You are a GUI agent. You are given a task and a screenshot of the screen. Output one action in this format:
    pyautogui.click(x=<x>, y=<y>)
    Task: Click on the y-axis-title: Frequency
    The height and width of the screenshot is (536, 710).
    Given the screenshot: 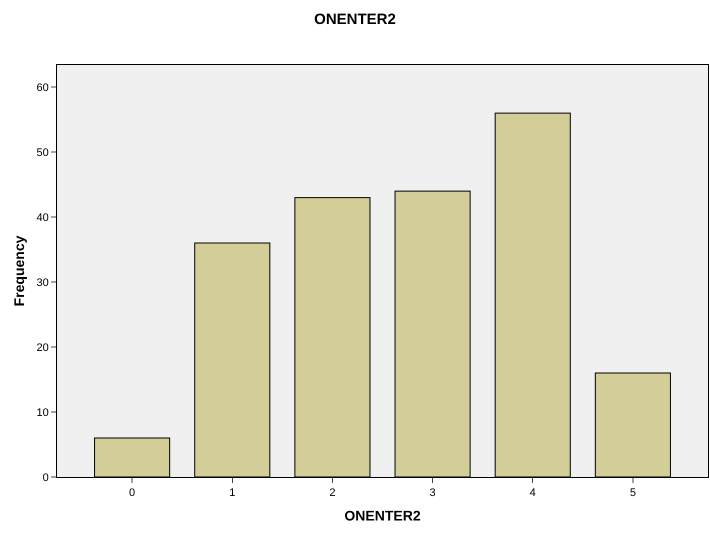 What is the action you would take?
    pyautogui.click(x=19, y=270)
    